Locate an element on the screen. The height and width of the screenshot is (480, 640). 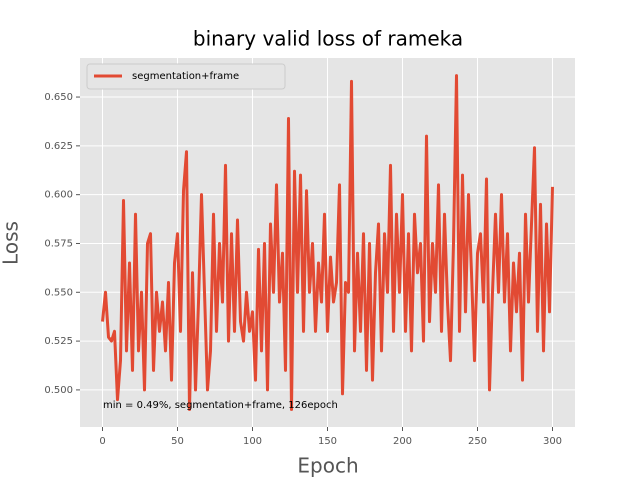
y-axis-label: Loss is located at coordinates (11, 243).